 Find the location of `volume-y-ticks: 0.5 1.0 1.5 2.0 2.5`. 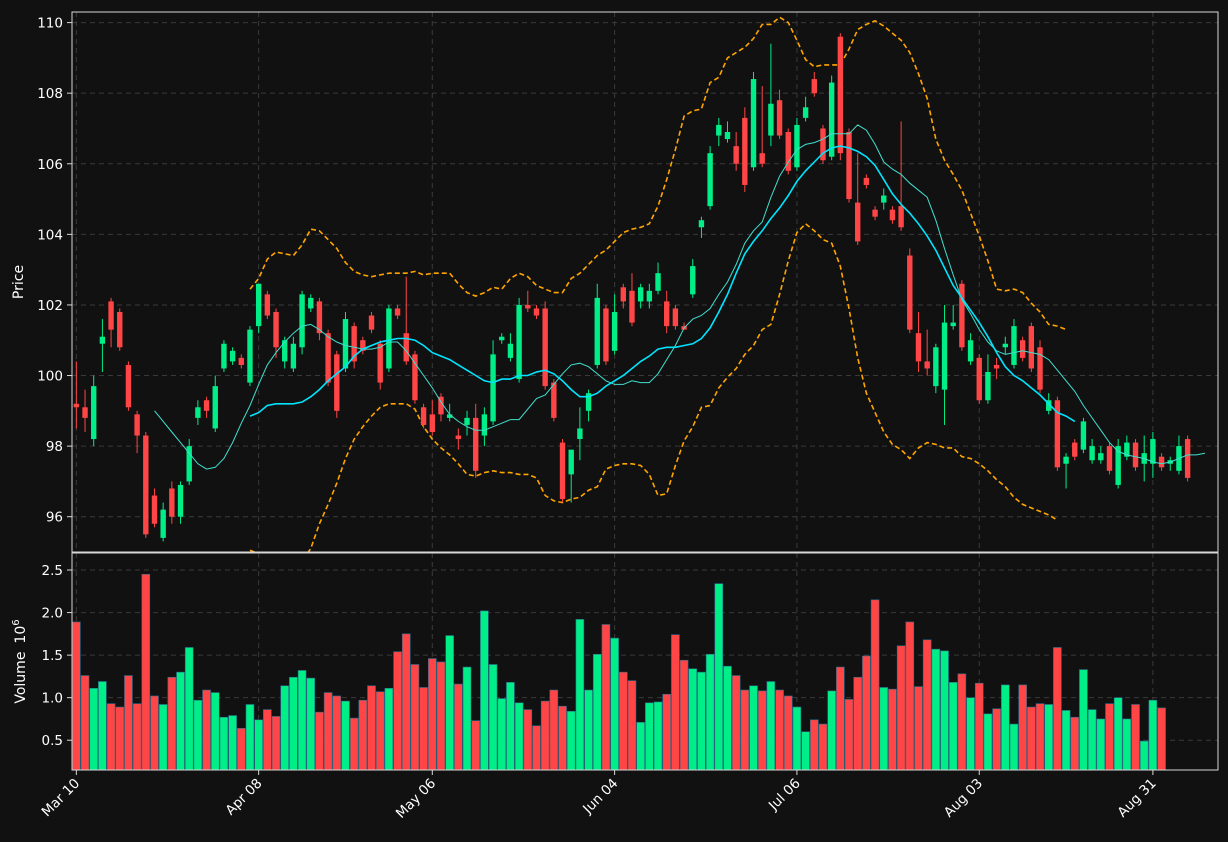

volume-y-ticks: 0.5 1.0 1.5 2.0 2.5 is located at coordinates (57, 656).